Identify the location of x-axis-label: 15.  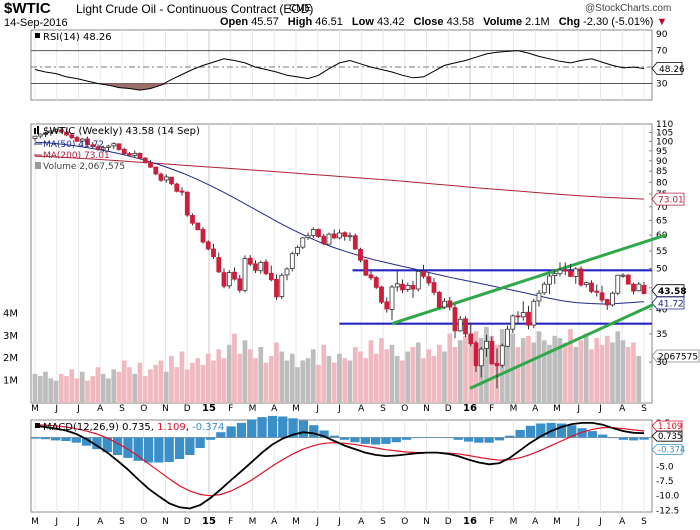
(209, 408).